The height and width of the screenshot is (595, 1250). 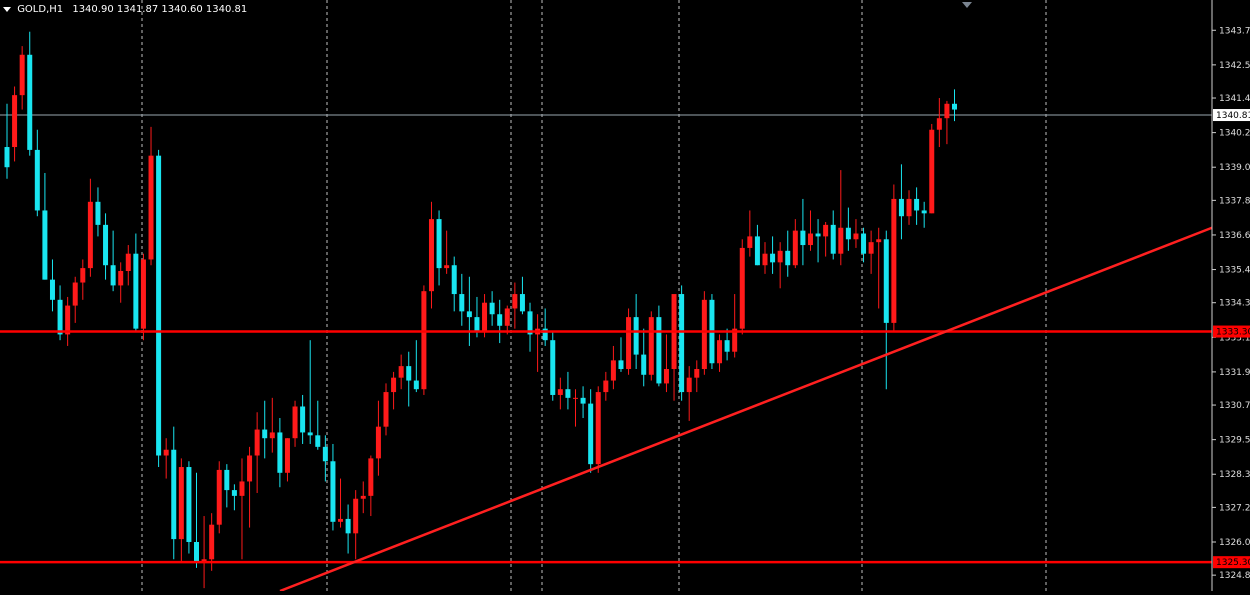 What do you see at coordinates (1234, 304) in the screenshot?
I see `price-tick-label: 1334.30` at bounding box center [1234, 304].